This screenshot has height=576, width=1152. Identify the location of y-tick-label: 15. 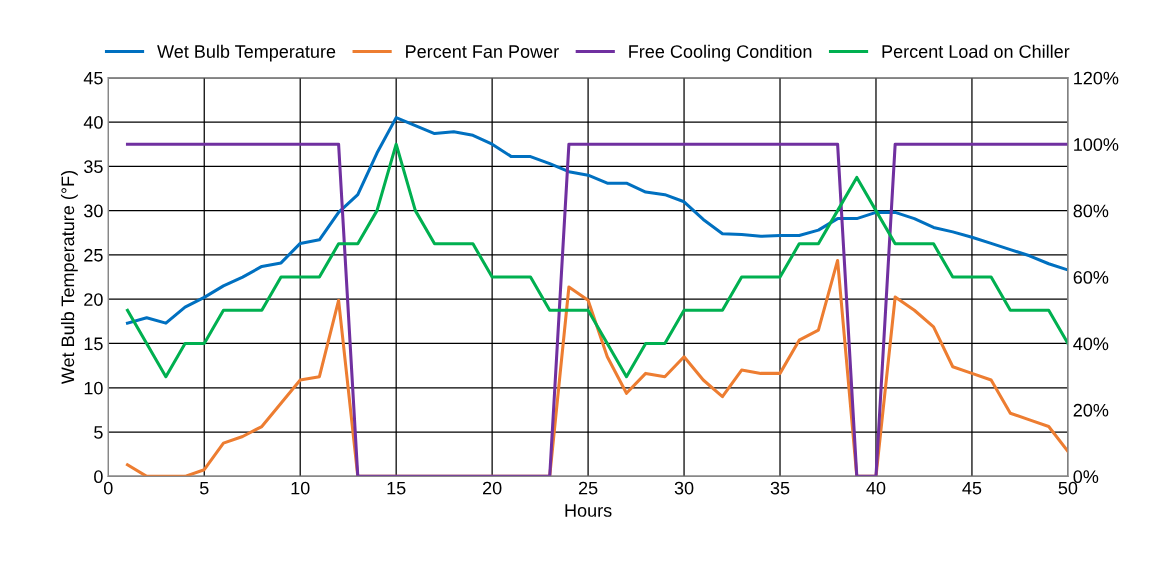
(93, 344).